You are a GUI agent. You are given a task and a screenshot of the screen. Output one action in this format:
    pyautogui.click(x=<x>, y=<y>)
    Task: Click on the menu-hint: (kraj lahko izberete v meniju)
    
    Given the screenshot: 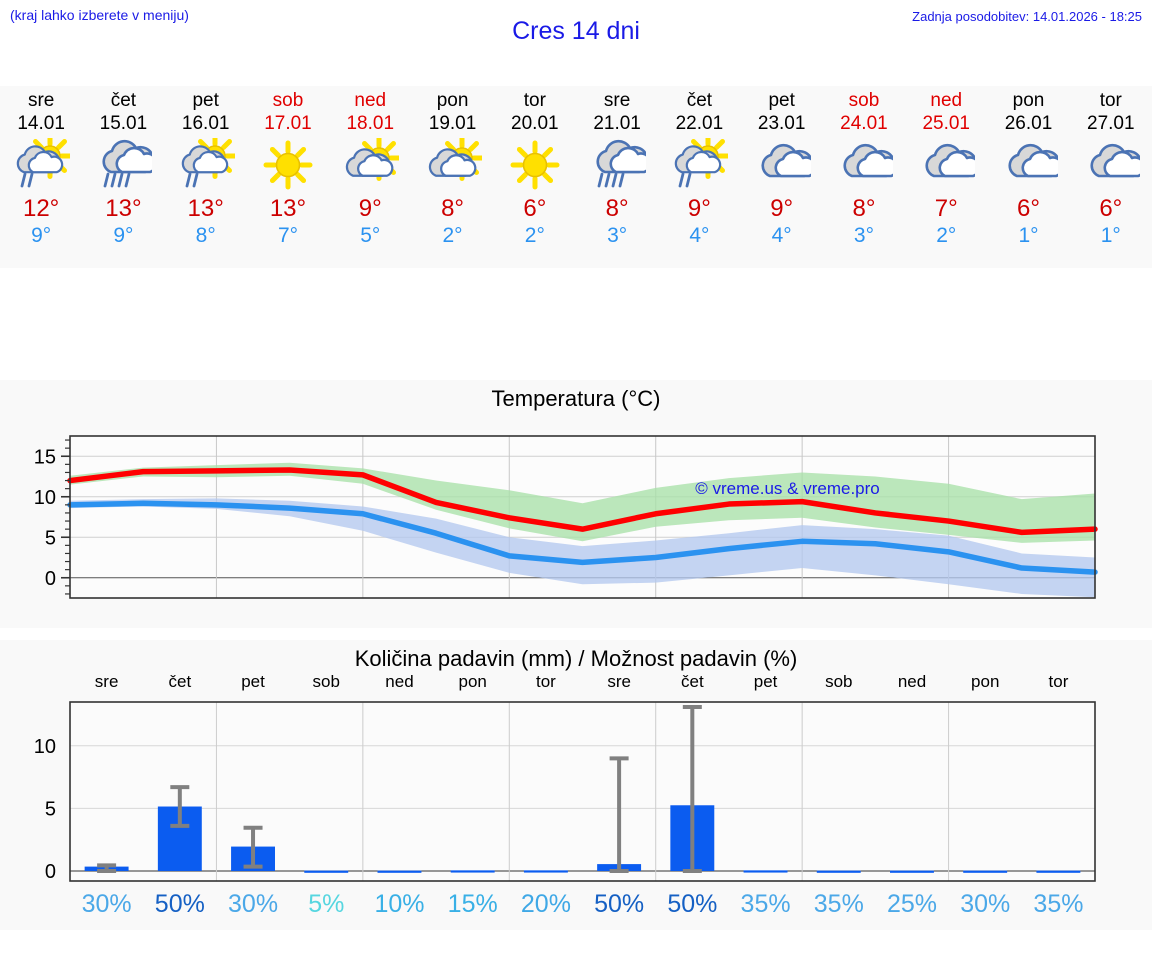 What is the action you would take?
    pyautogui.click(x=99, y=15)
    